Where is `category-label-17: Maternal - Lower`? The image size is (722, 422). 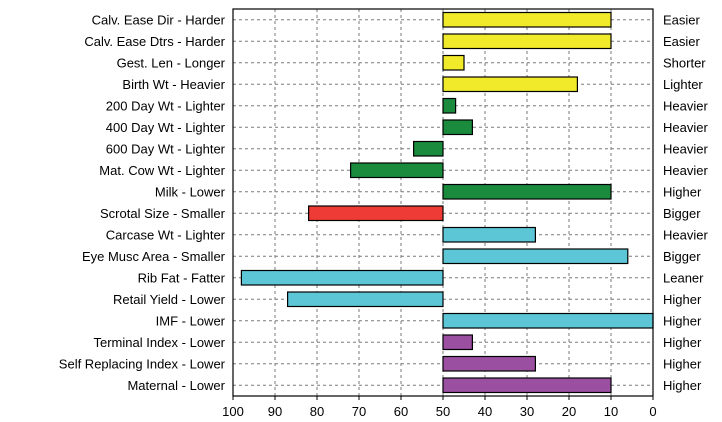 category-label-17: Maternal - Lower is located at coordinates (176, 385).